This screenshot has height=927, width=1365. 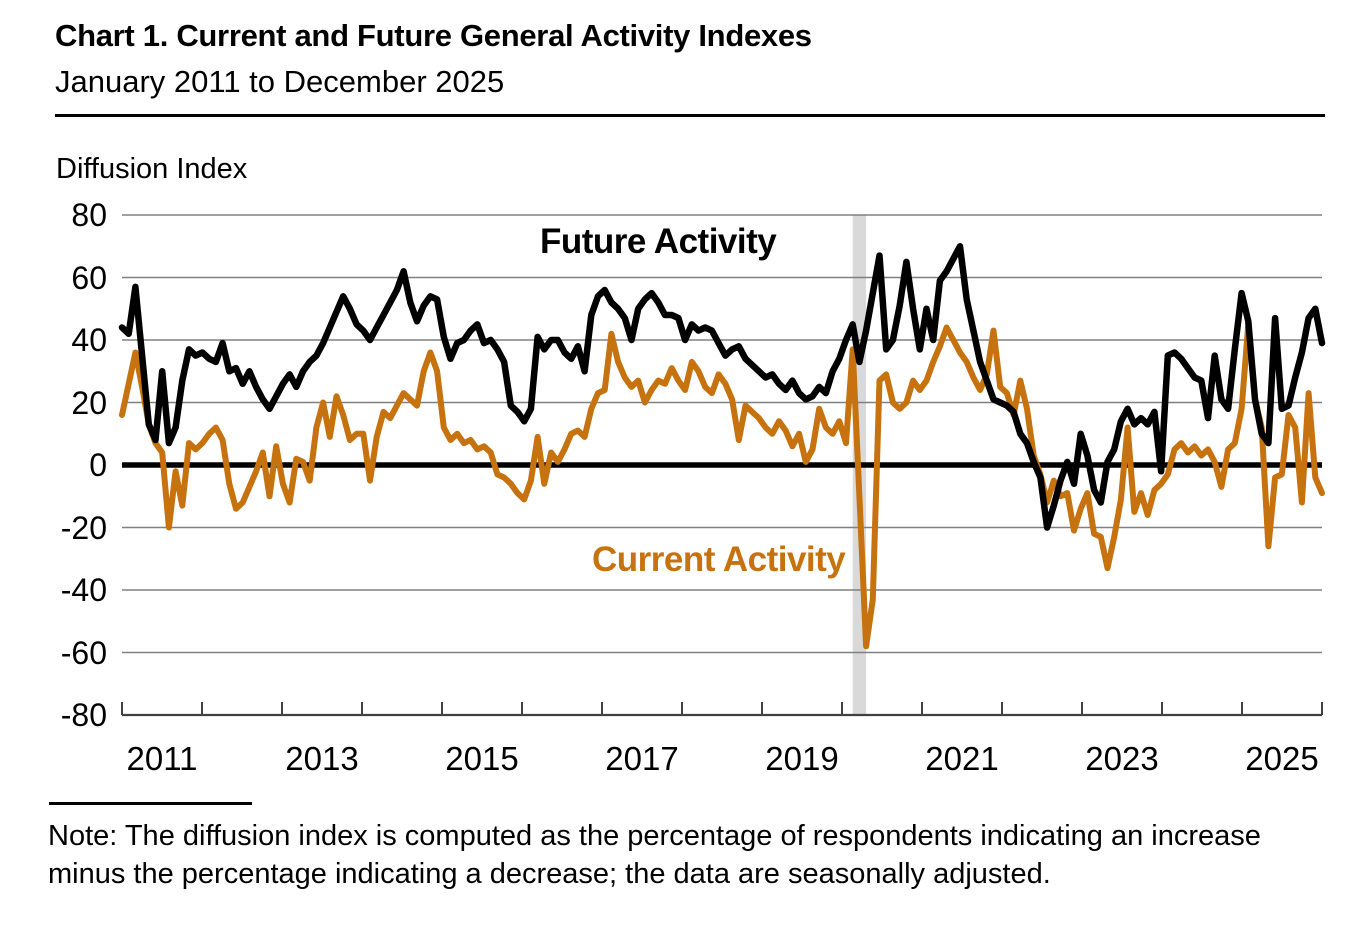 I want to click on current-activity-series-label: Current Activity, so click(x=719, y=559).